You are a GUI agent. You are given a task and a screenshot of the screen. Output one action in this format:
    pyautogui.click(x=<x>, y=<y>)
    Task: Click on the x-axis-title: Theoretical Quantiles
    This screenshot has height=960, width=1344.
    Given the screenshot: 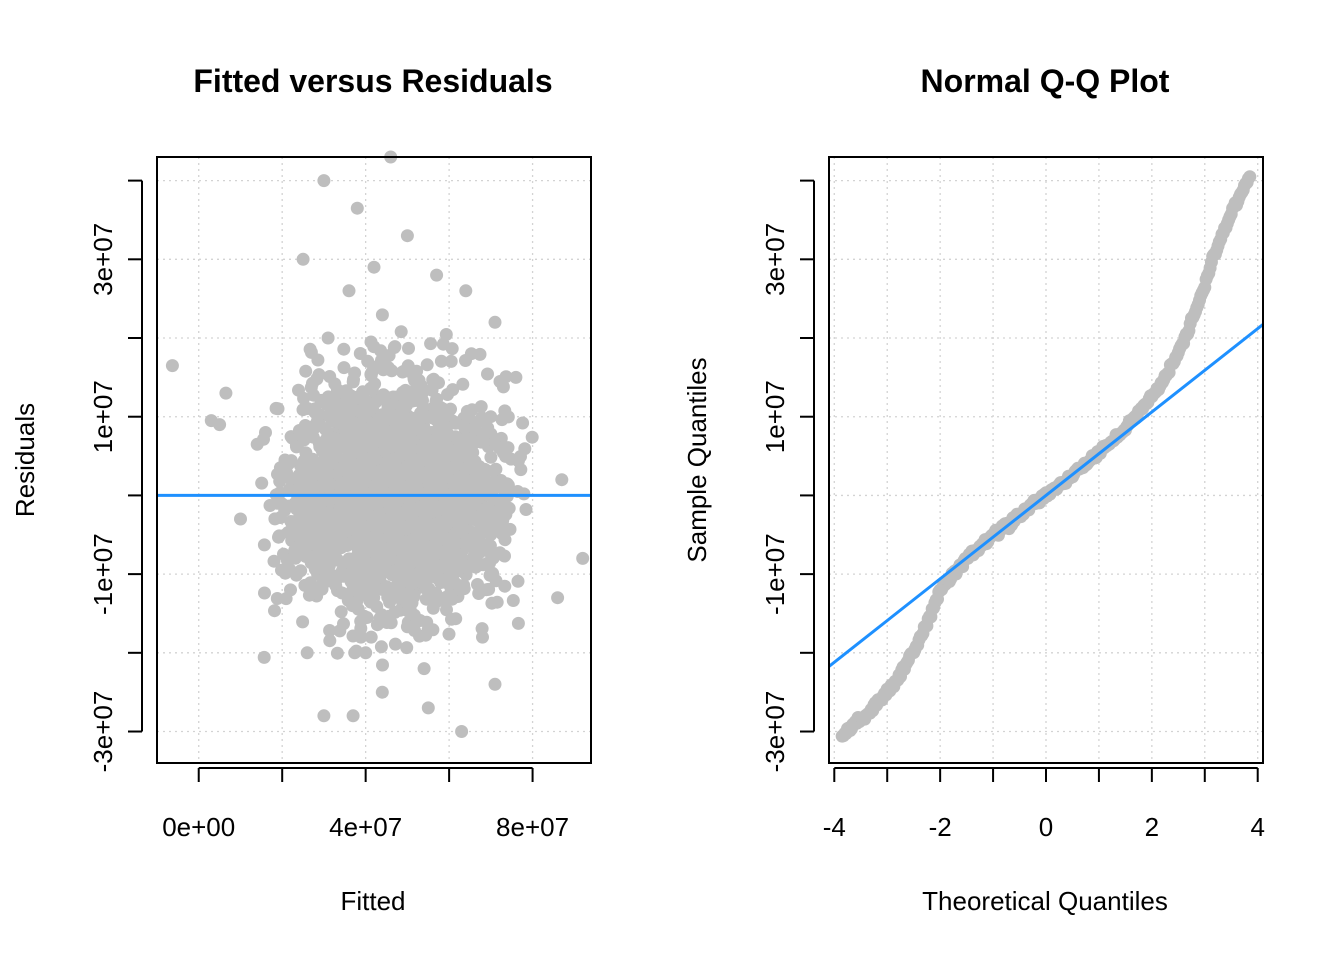 What is the action you would take?
    pyautogui.click(x=1045, y=901)
    